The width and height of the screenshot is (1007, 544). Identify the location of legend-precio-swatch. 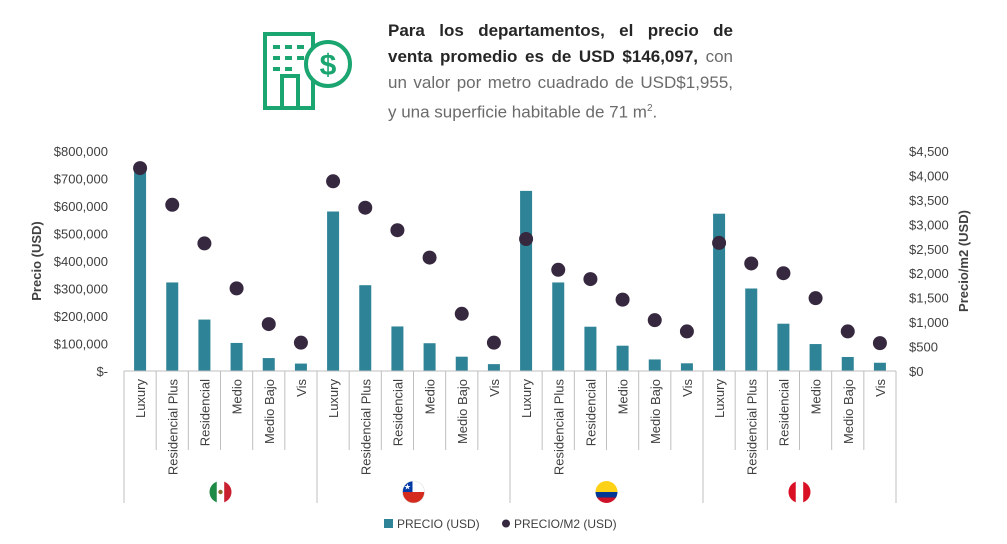
(388, 523).